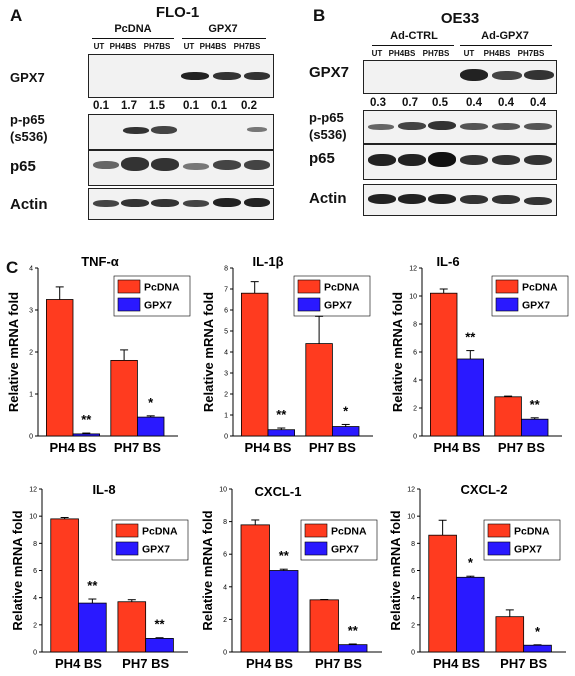 This screenshot has height=676, width=575. Describe the element at coordinates (133, 38) in the screenshot. I see `panel-a-group-1-line` at that location.